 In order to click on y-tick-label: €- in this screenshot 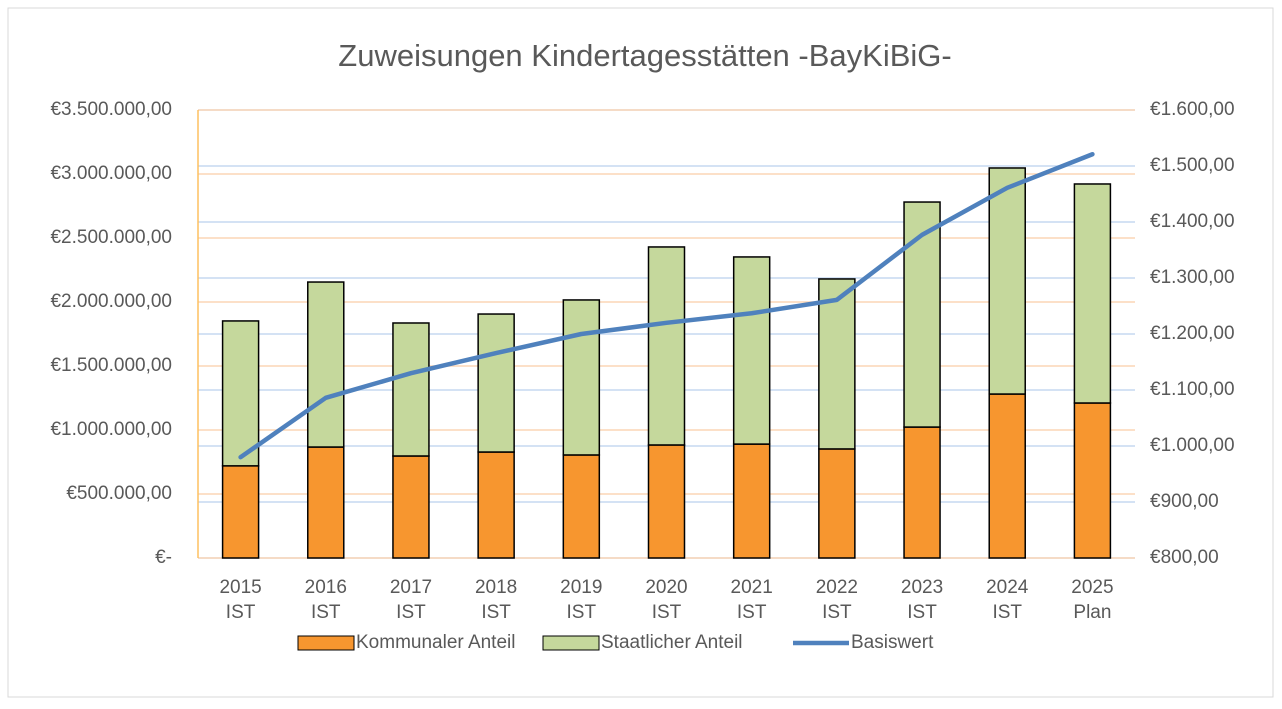, I will do `click(163, 557)`.